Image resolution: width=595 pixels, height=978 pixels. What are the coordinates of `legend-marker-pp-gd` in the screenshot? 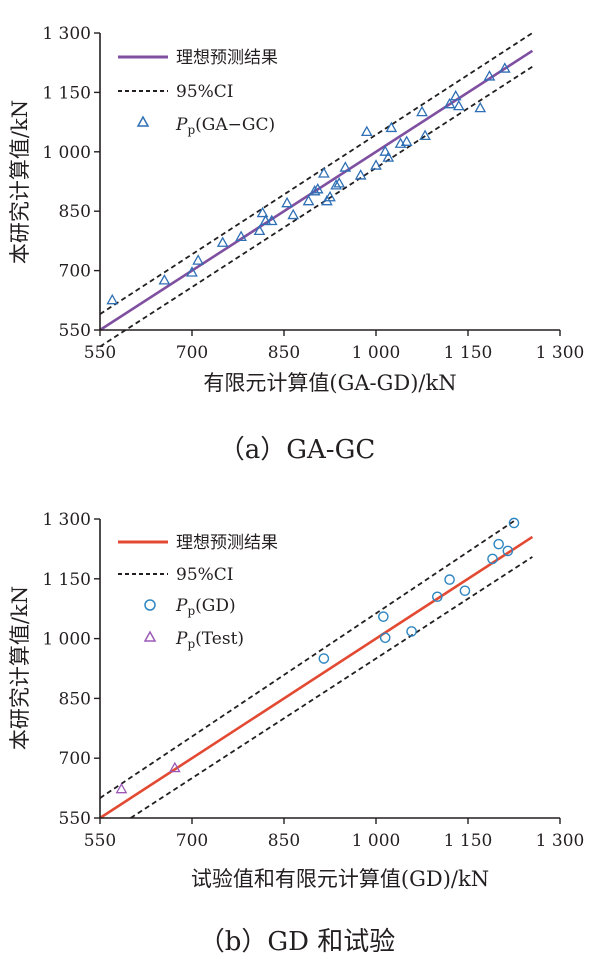 It's located at (150, 605).